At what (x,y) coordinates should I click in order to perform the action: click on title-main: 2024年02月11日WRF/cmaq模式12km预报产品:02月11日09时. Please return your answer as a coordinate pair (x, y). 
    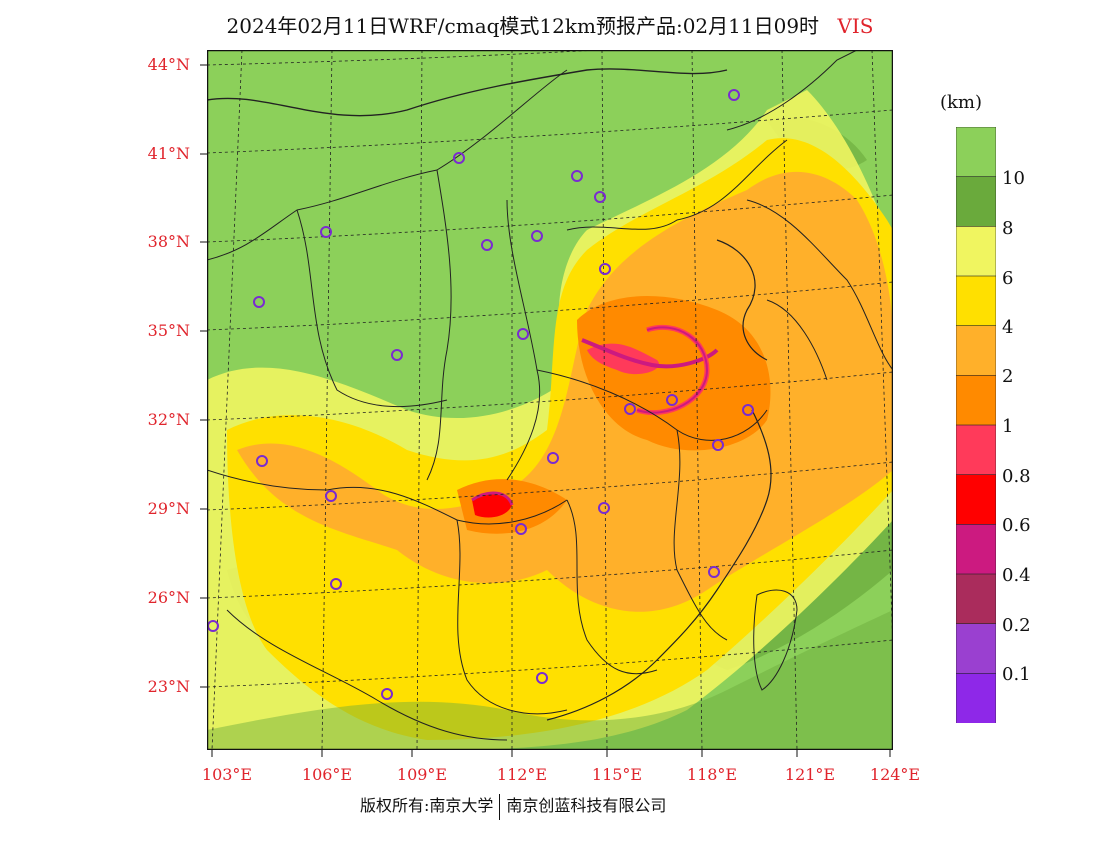
    Looking at the image, I should click on (523, 26).